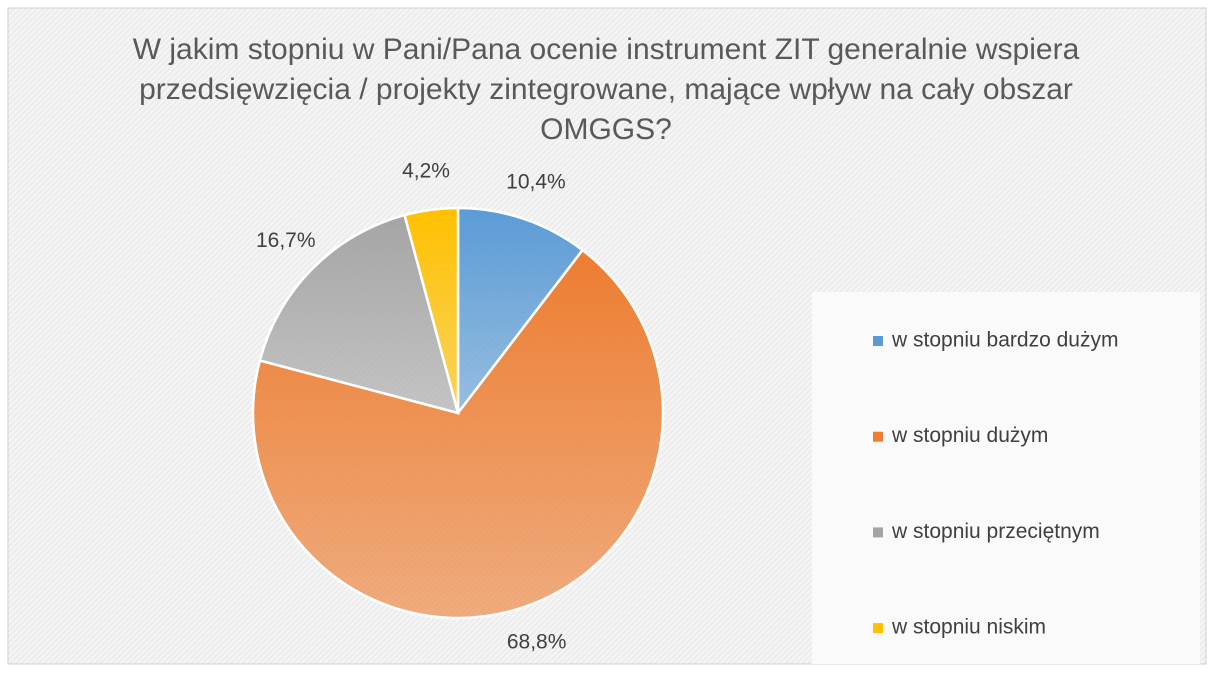 This screenshot has width=1212, height=675. Describe the element at coordinates (1004, 340) in the screenshot. I see `legend-label: w stopniu bardzo dużym` at that location.